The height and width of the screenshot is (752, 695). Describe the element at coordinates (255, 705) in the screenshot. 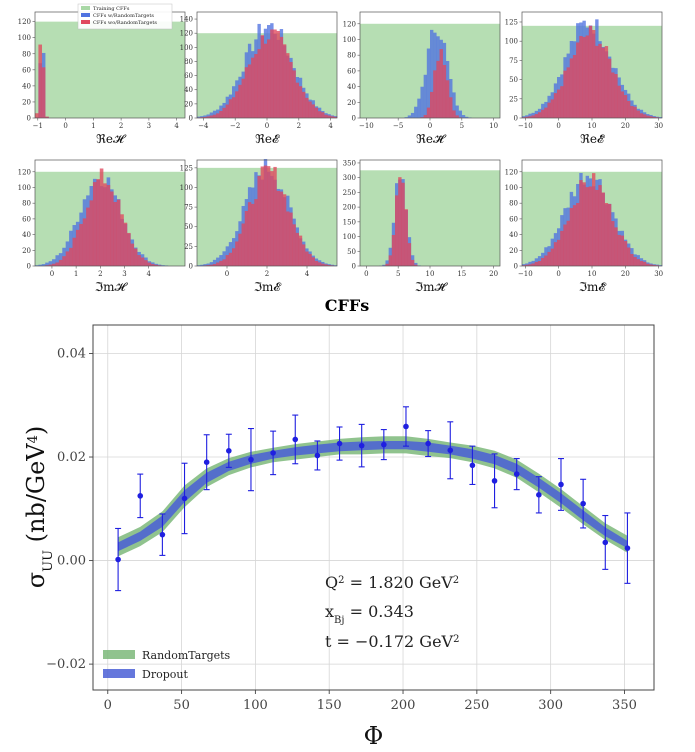

I see `x-tick-label: 100` at that location.